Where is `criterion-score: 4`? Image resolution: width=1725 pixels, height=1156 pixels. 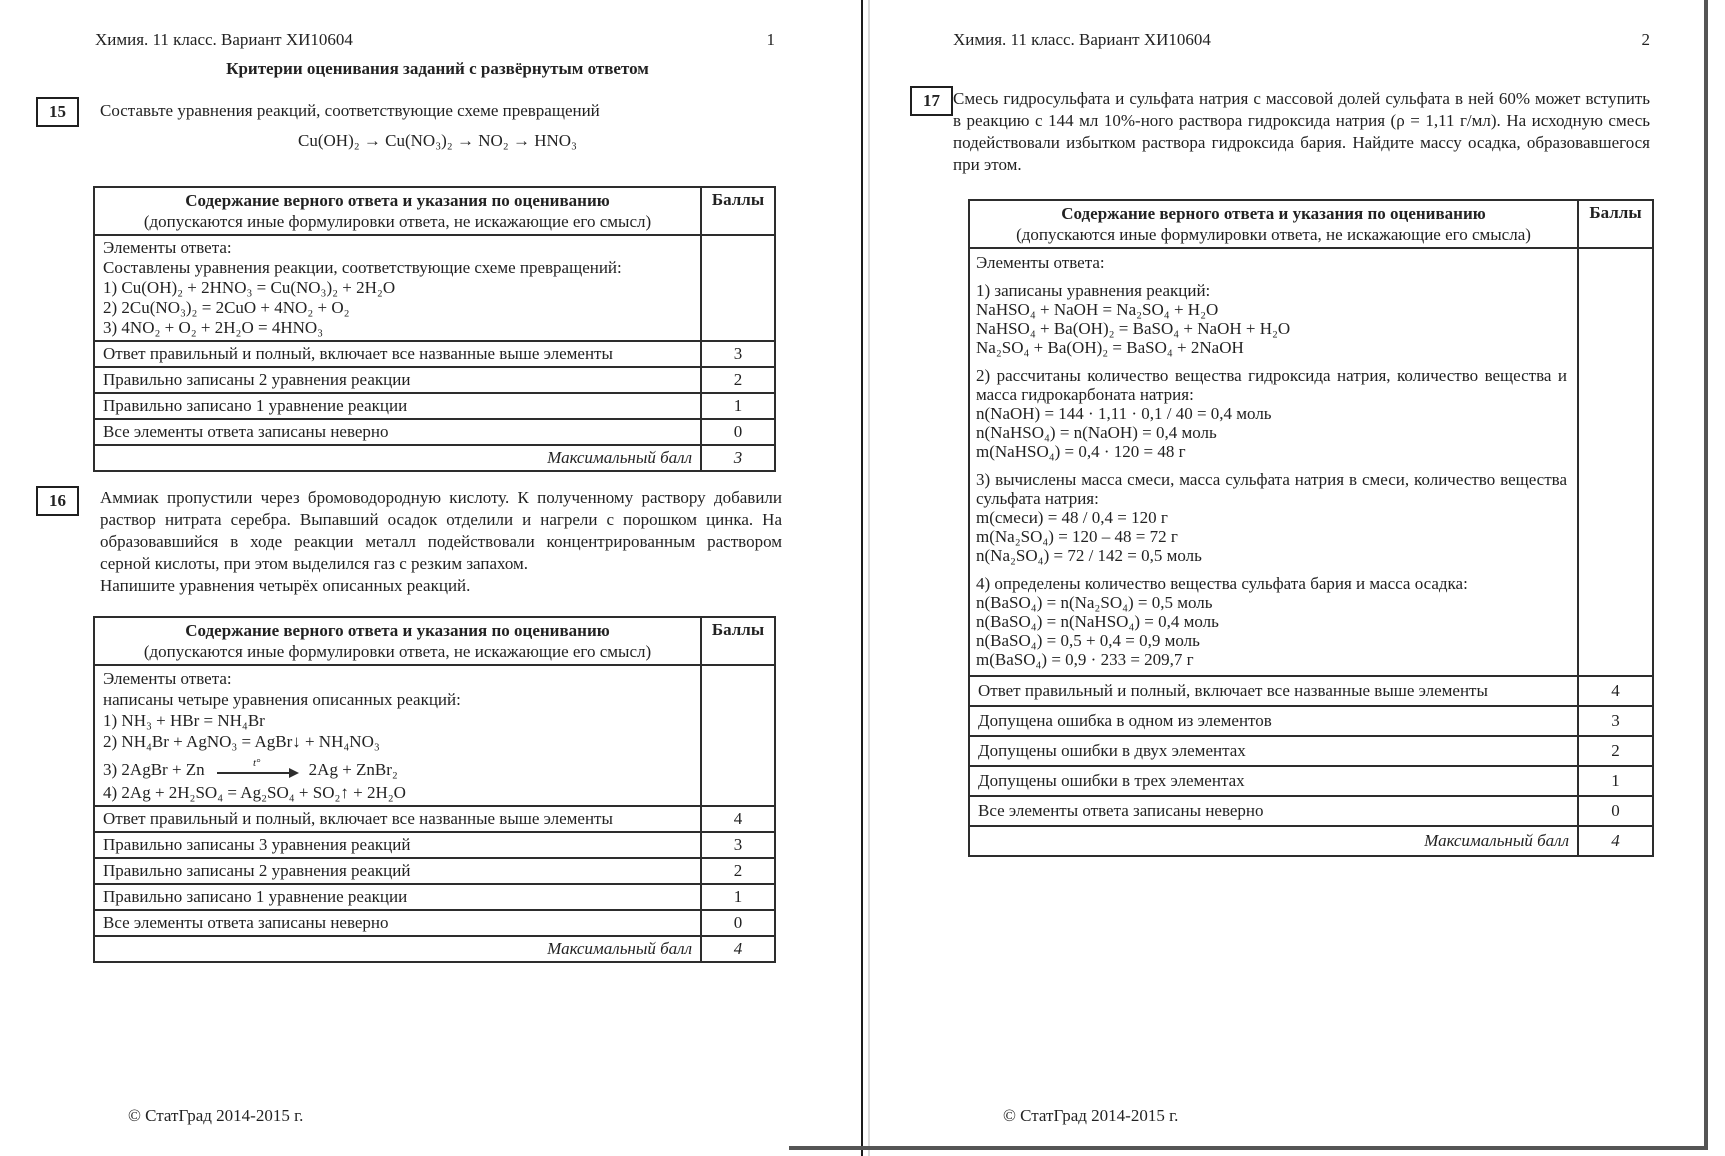
criterion-score: 4 is located at coordinates (1615, 691).